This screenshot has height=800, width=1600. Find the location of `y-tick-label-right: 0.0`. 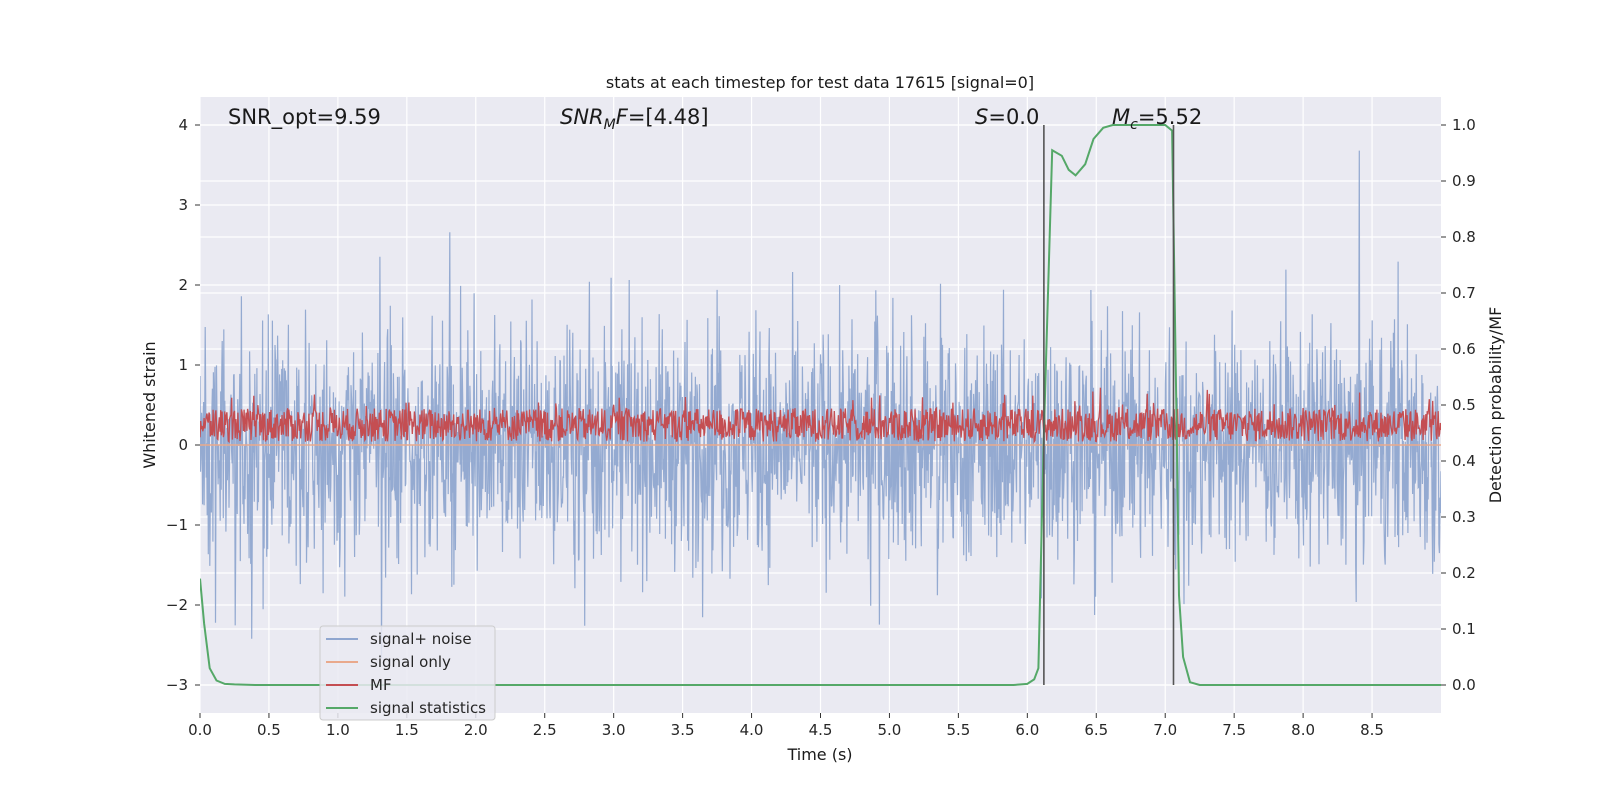

y-tick-label-right: 0.0 is located at coordinates (1464, 685).